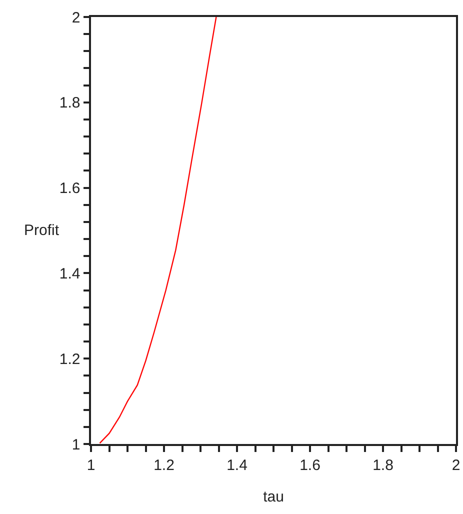 The image size is (463, 514). I want to click on x-tick-label: 1.4, so click(237, 465).